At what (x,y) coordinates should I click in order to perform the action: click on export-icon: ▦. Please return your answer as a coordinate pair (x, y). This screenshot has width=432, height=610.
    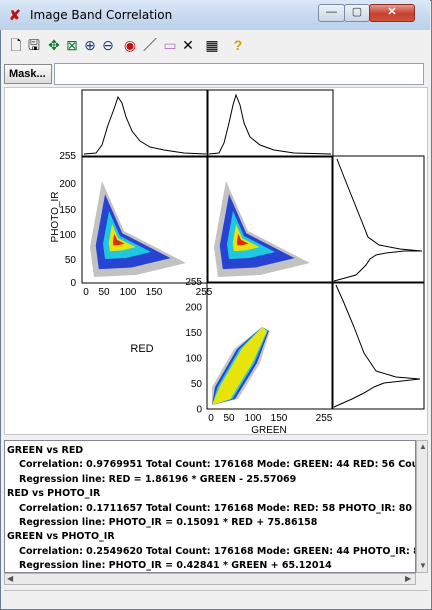
    Looking at the image, I should click on (212, 45).